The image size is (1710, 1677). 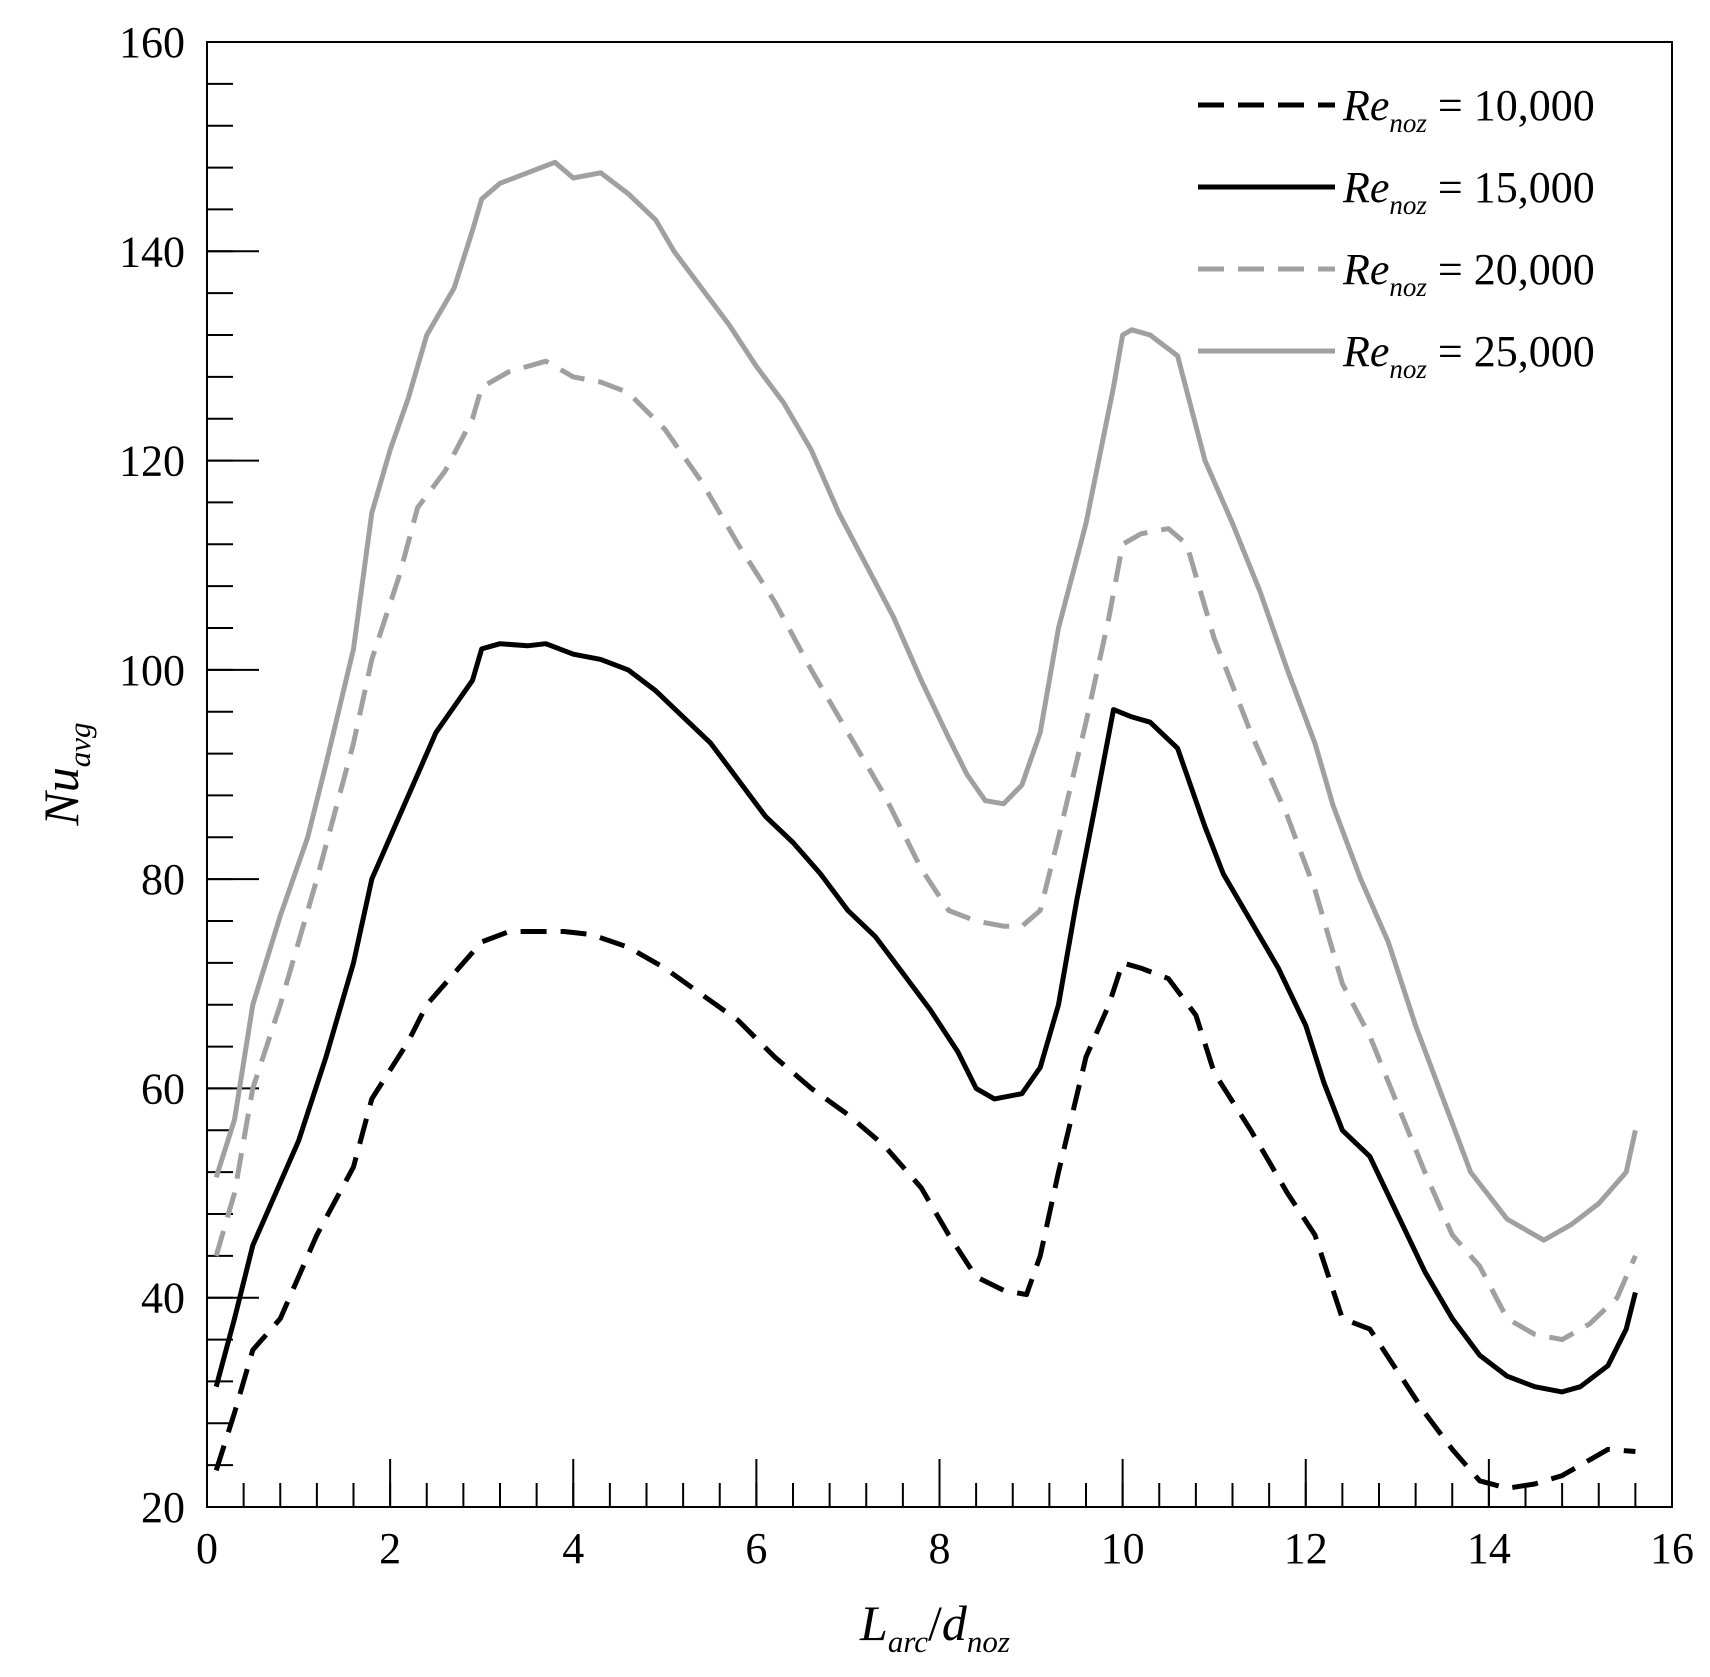 I want to click on legend-label-value: = 15,000, so click(x=1511, y=187).